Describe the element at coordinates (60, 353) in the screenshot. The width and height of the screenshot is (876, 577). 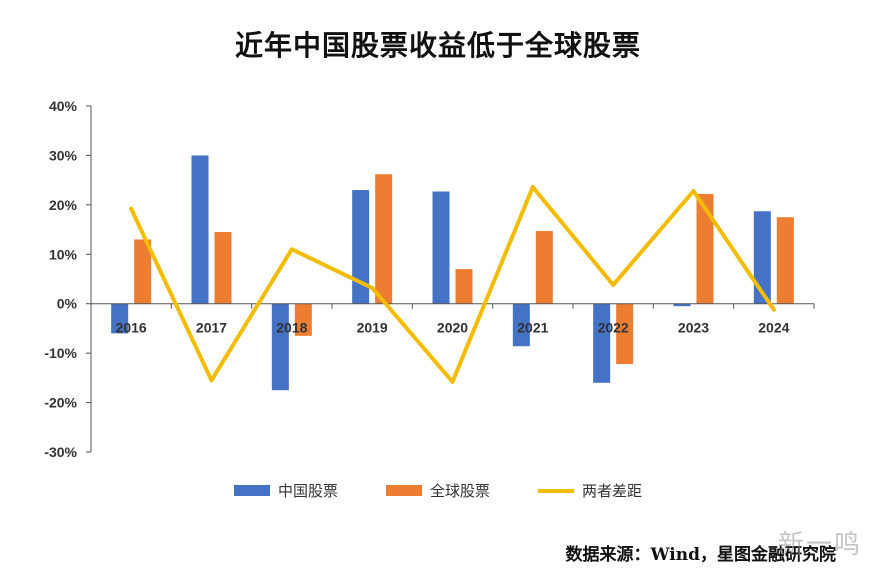
I see `y-tick-label: -10%` at that location.